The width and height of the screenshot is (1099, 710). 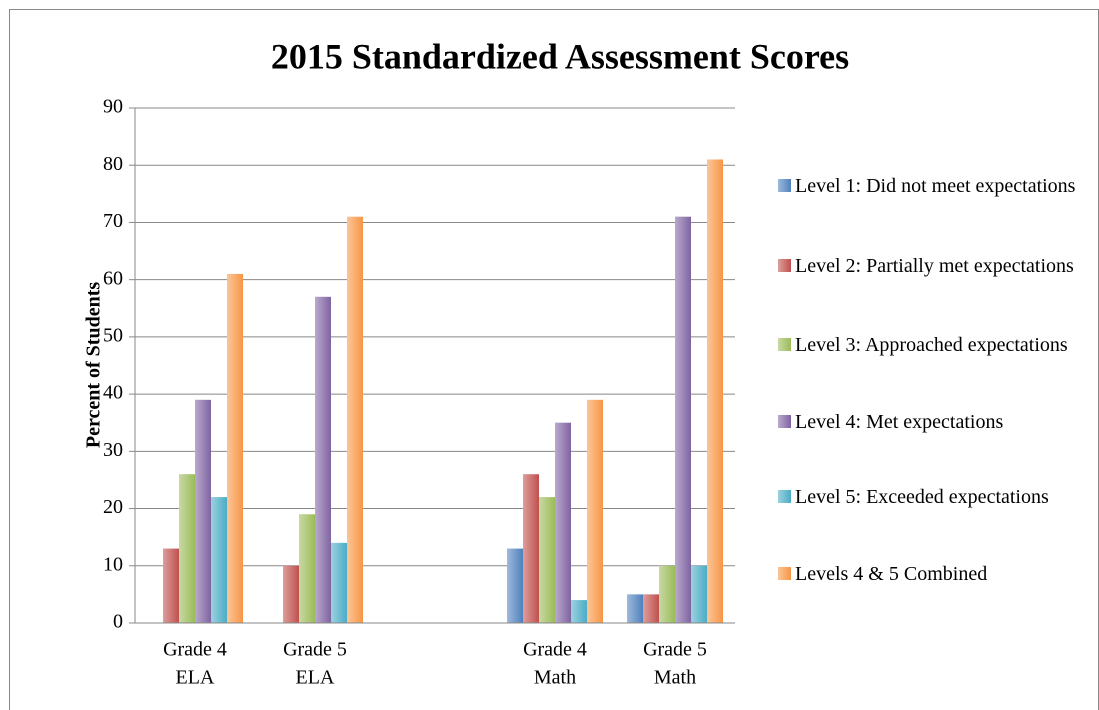 I want to click on legend-label: Level 3: Approached expectations, so click(x=931, y=345).